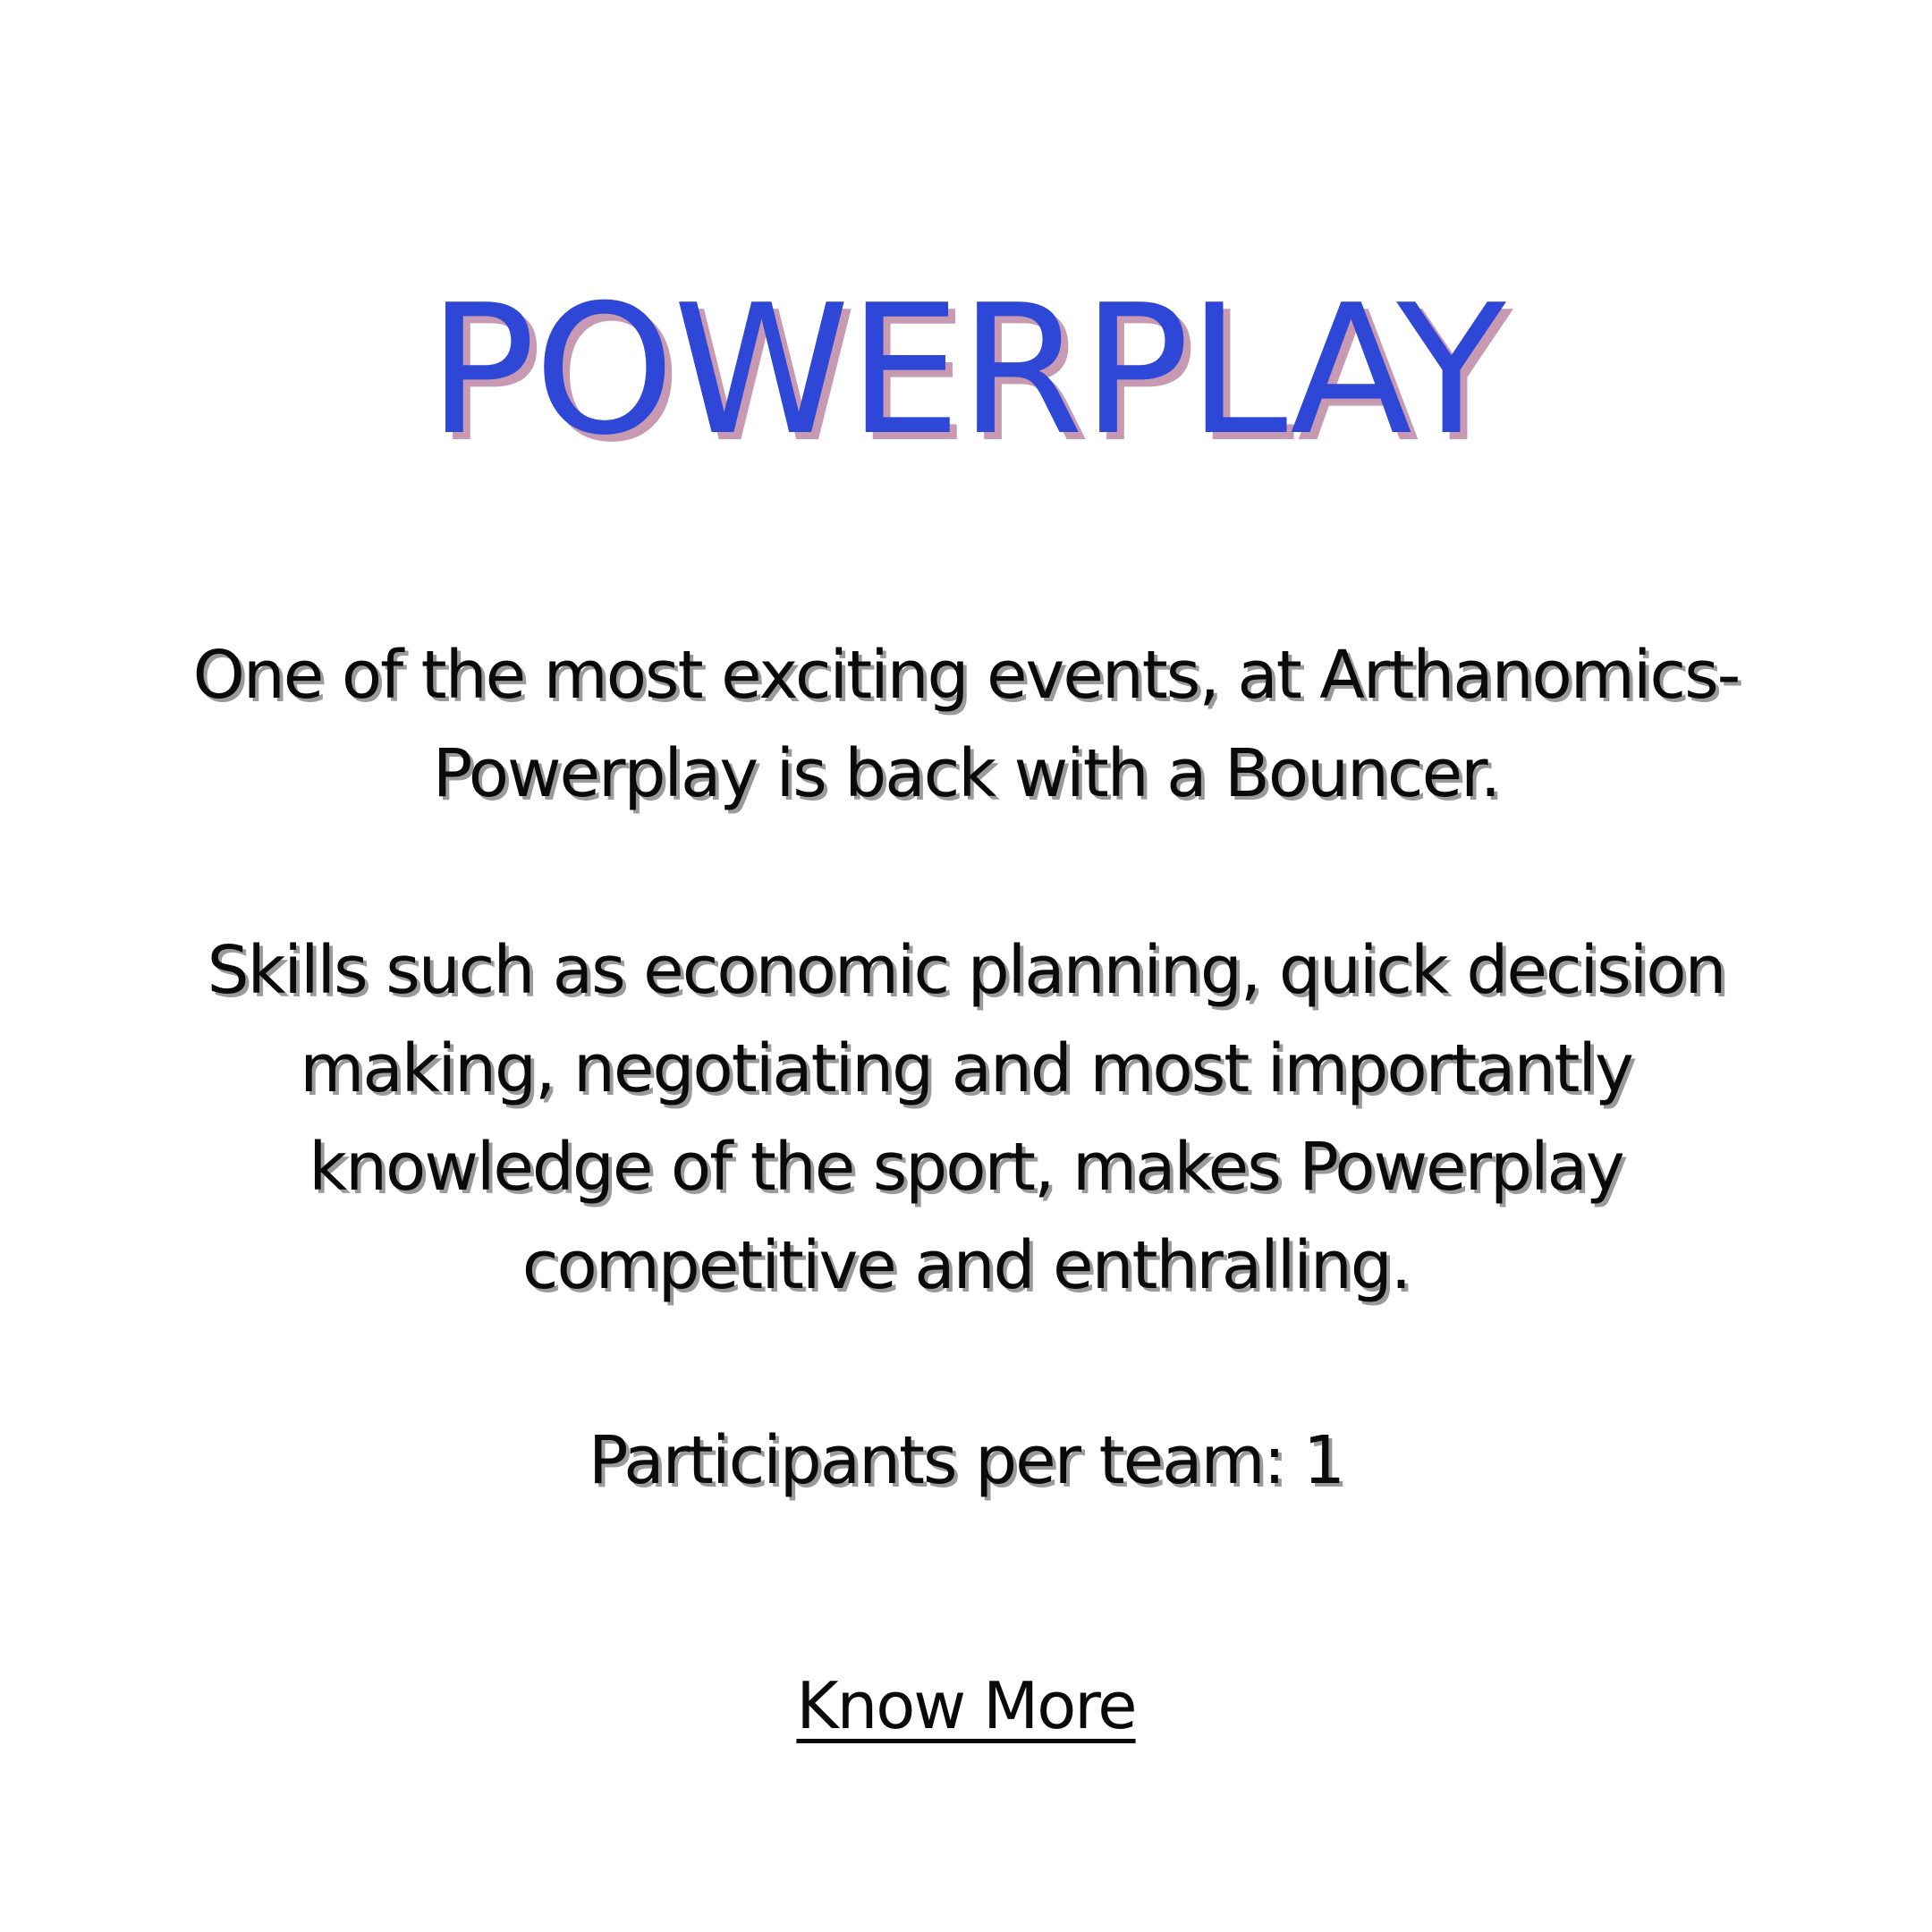  I want to click on skills-line: competitive and enthralling., so click(966, 1265).